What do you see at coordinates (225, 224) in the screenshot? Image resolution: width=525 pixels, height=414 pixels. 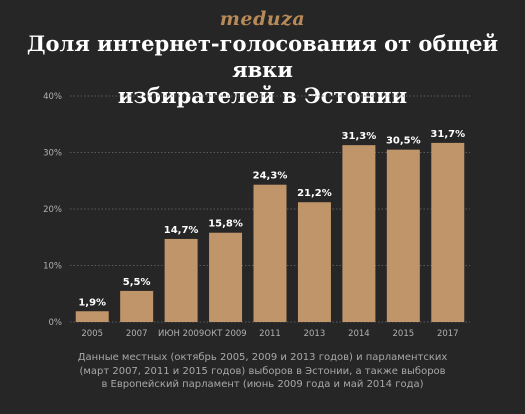 I see `bar-value-label: 15,8%` at bounding box center [225, 224].